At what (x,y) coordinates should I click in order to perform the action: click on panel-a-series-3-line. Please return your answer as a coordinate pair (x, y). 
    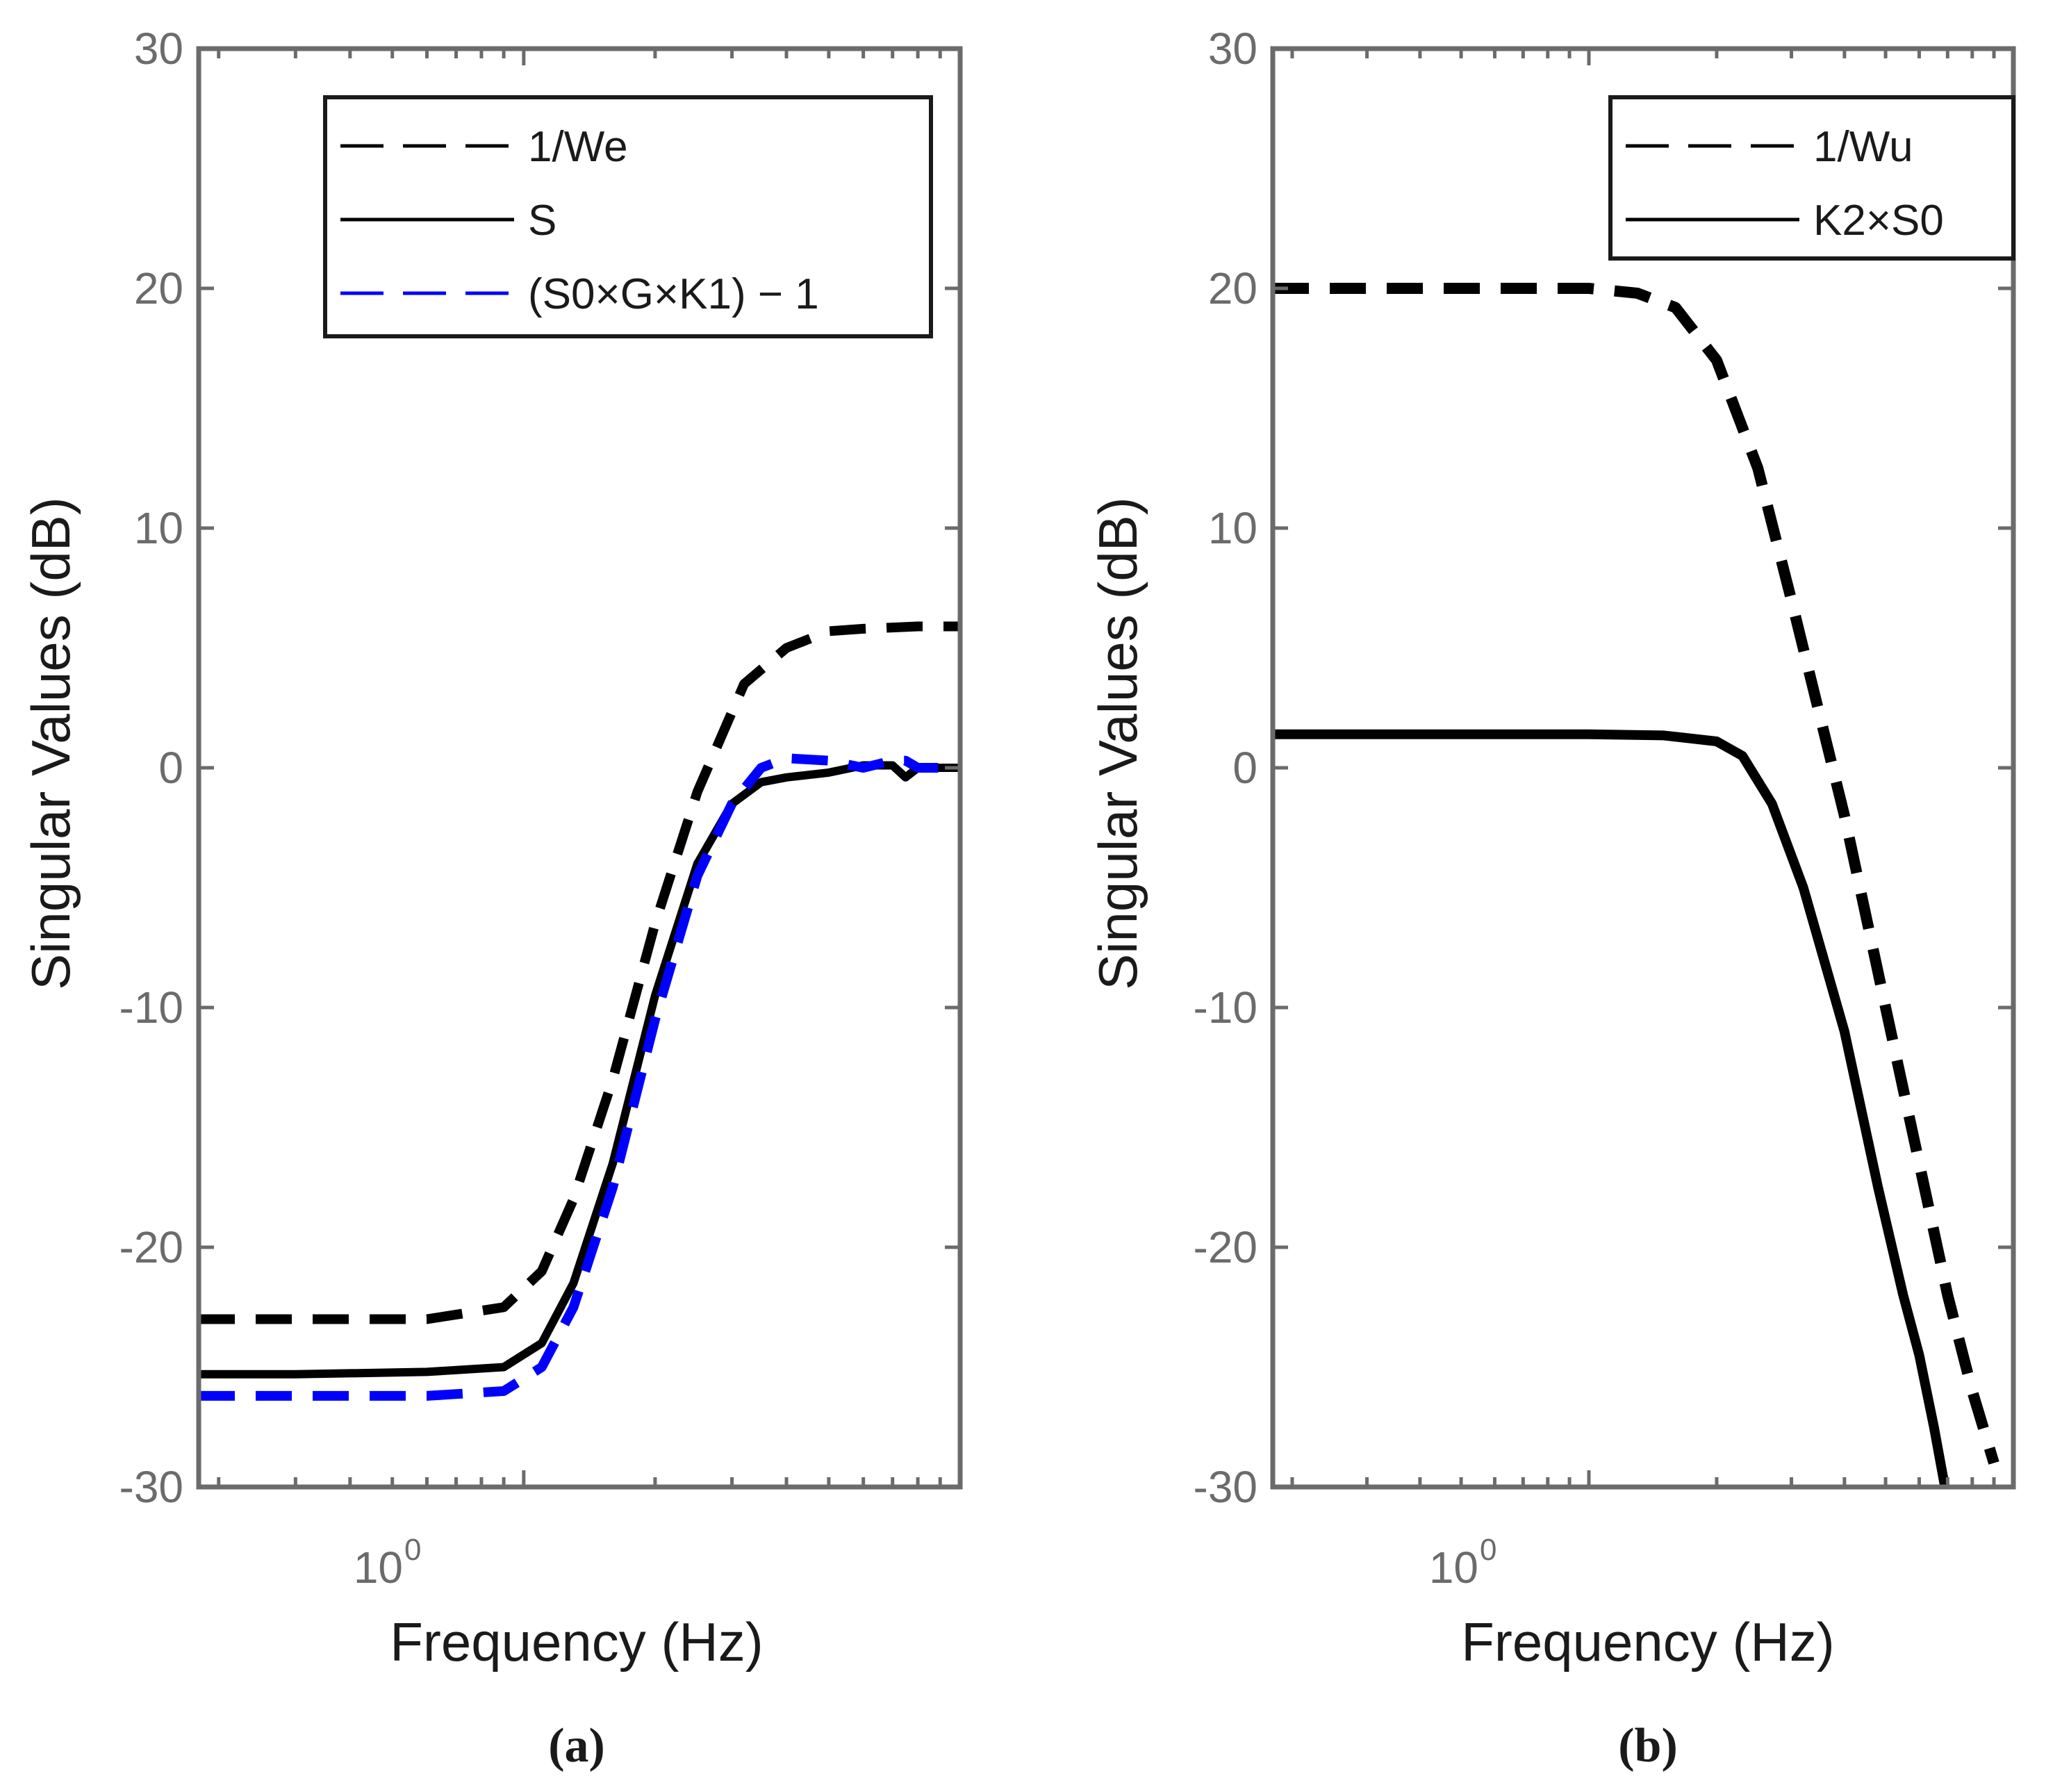
    Looking at the image, I should click on (579, 1077).